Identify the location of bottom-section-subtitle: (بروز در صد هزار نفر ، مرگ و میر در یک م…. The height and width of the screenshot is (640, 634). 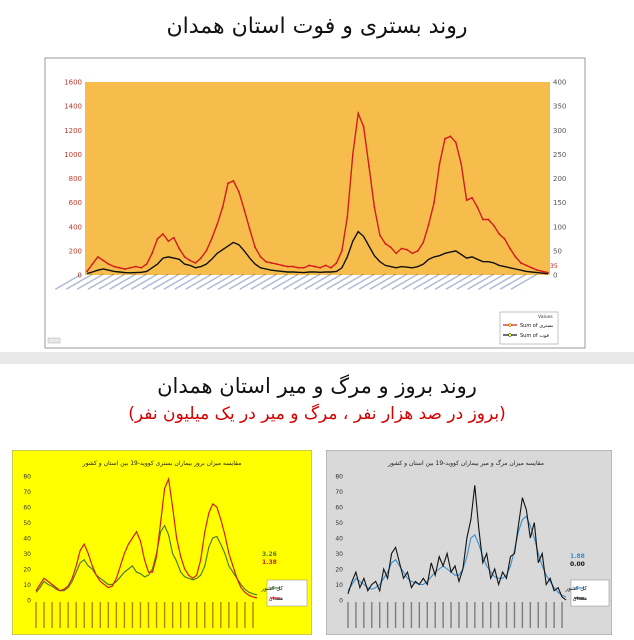
(317, 414).